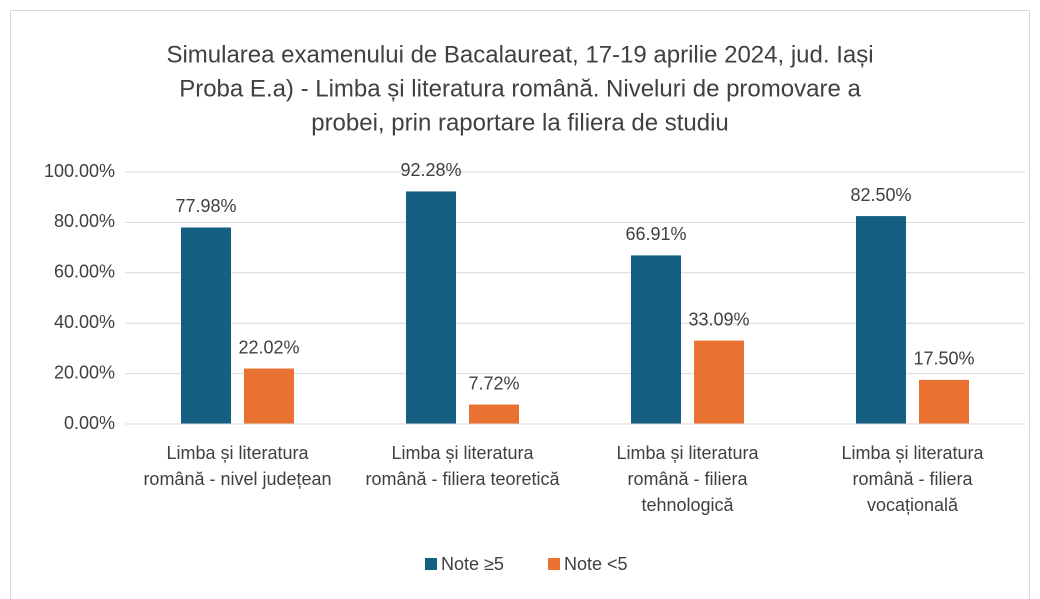 Image resolution: width=1040 pixels, height=599 pixels. I want to click on data-label: 77.98%, so click(205, 206).